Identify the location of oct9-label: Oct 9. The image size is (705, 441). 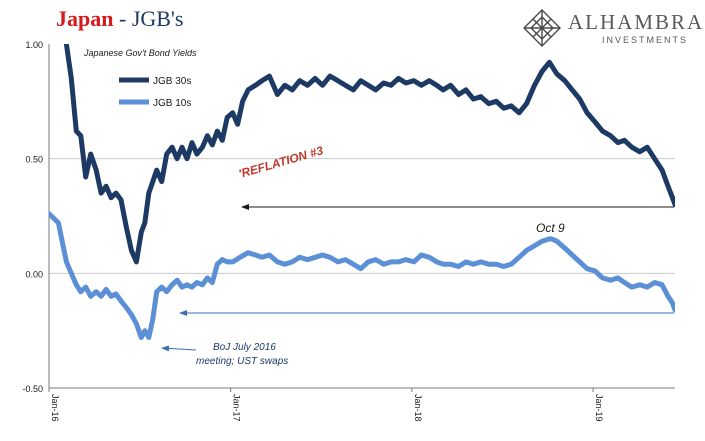
(550, 228).